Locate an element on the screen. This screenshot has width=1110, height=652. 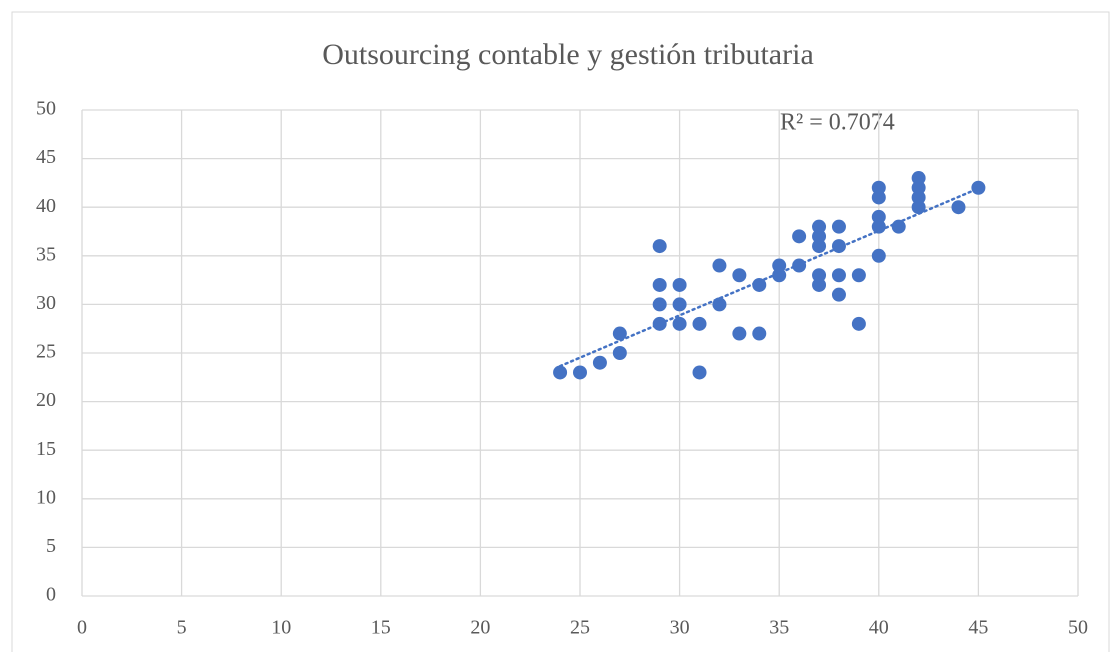
x-tick-label: 15 is located at coordinates (381, 628).